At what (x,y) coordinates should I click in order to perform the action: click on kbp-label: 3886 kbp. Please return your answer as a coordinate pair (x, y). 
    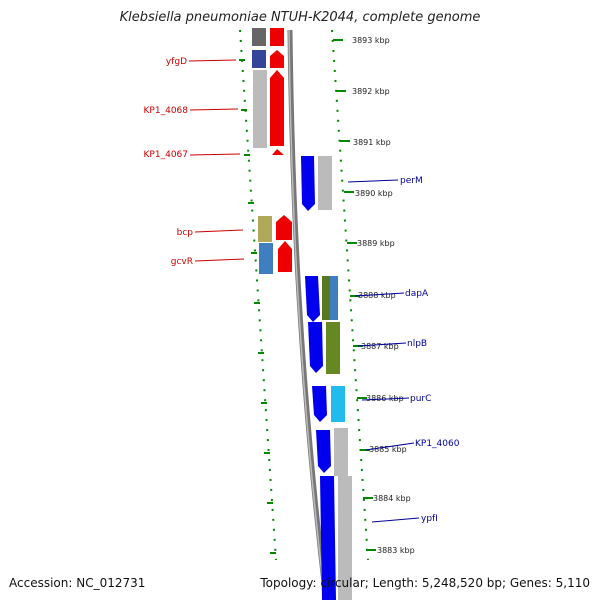
    Looking at the image, I should click on (385, 398).